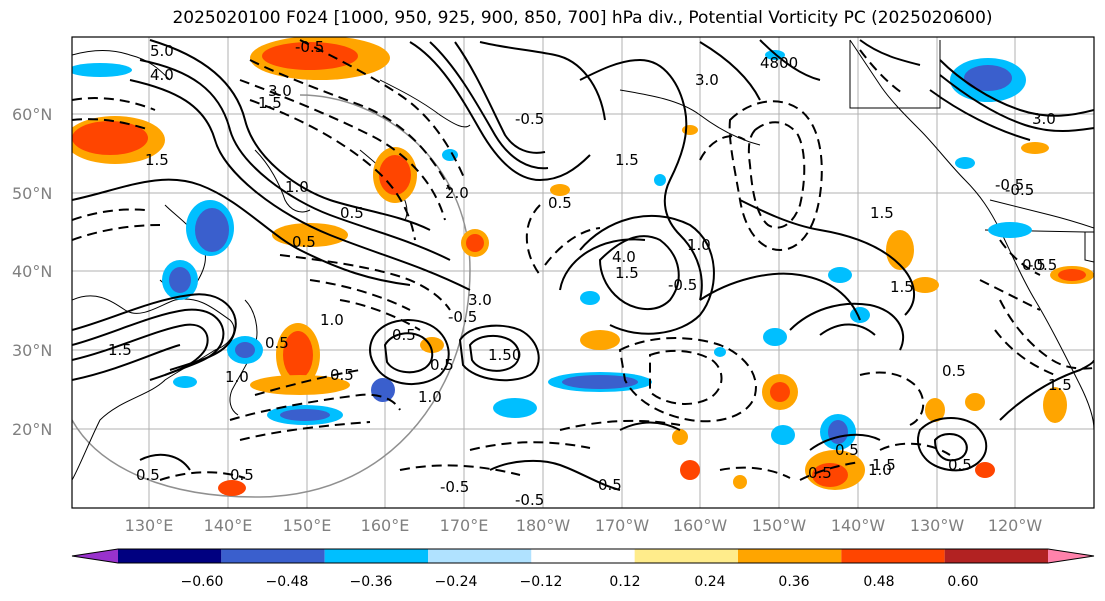 Image resolution: width=1105 pixels, height=601 pixels. What do you see at coordinates (32, 429) in the screenshot?
I see `lat-label: 20°N` at bounding box center [32, 429].